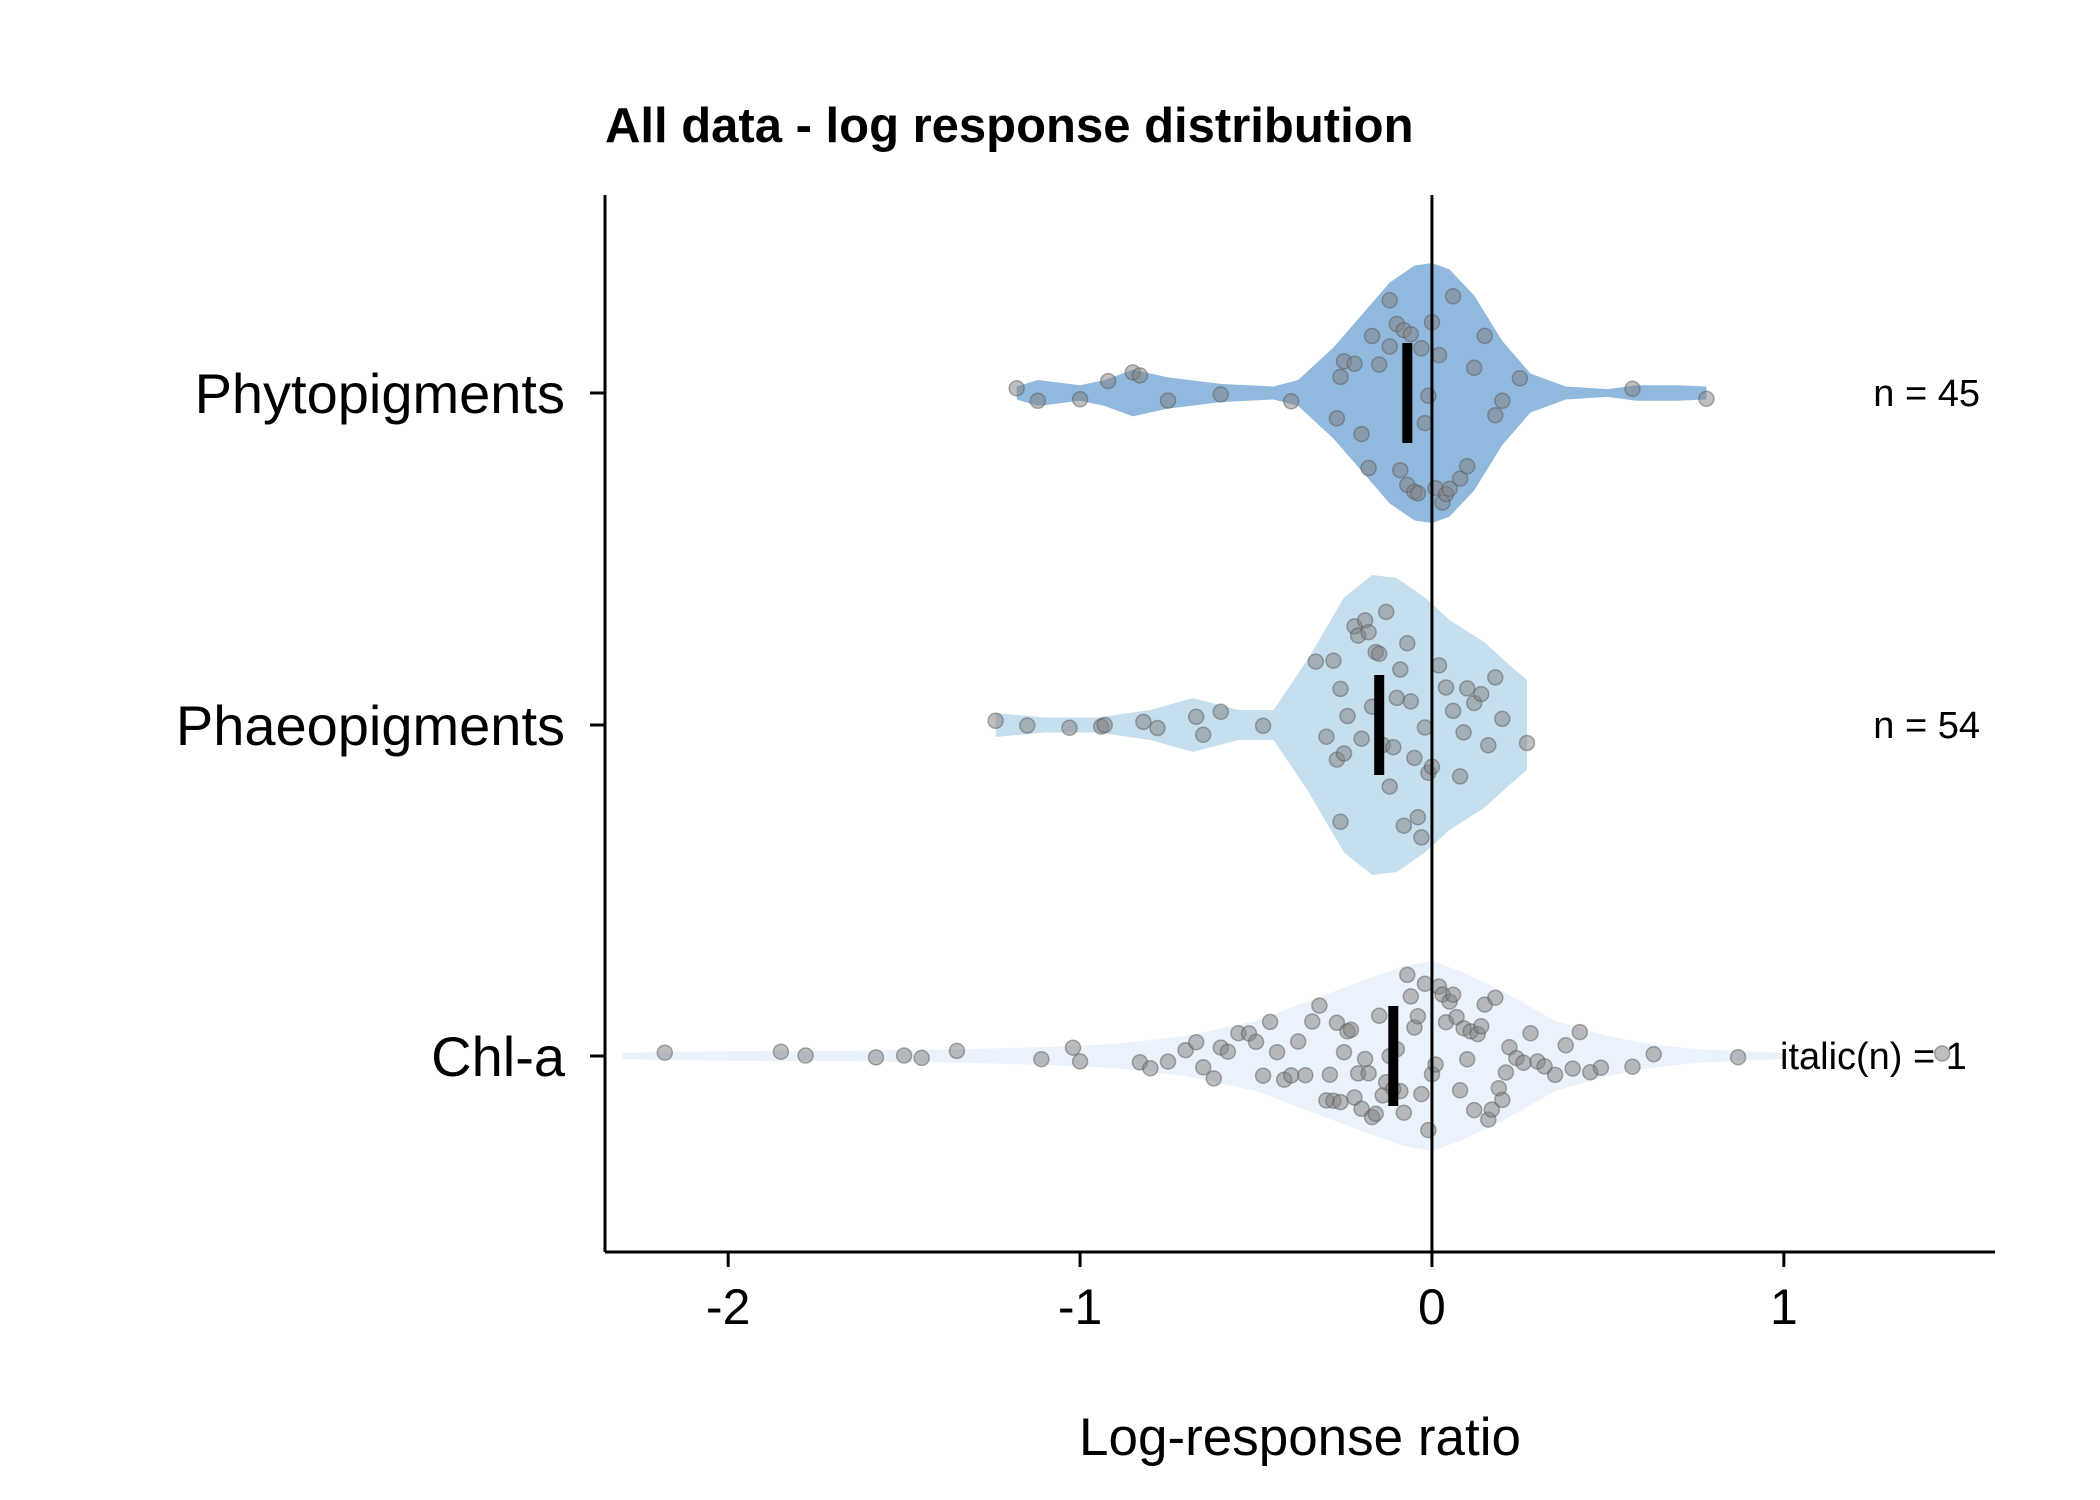  Describe the element at coordinates (1926, 394) in the screenshot. I see `n-label-phytopigments: n = 45` at that location.